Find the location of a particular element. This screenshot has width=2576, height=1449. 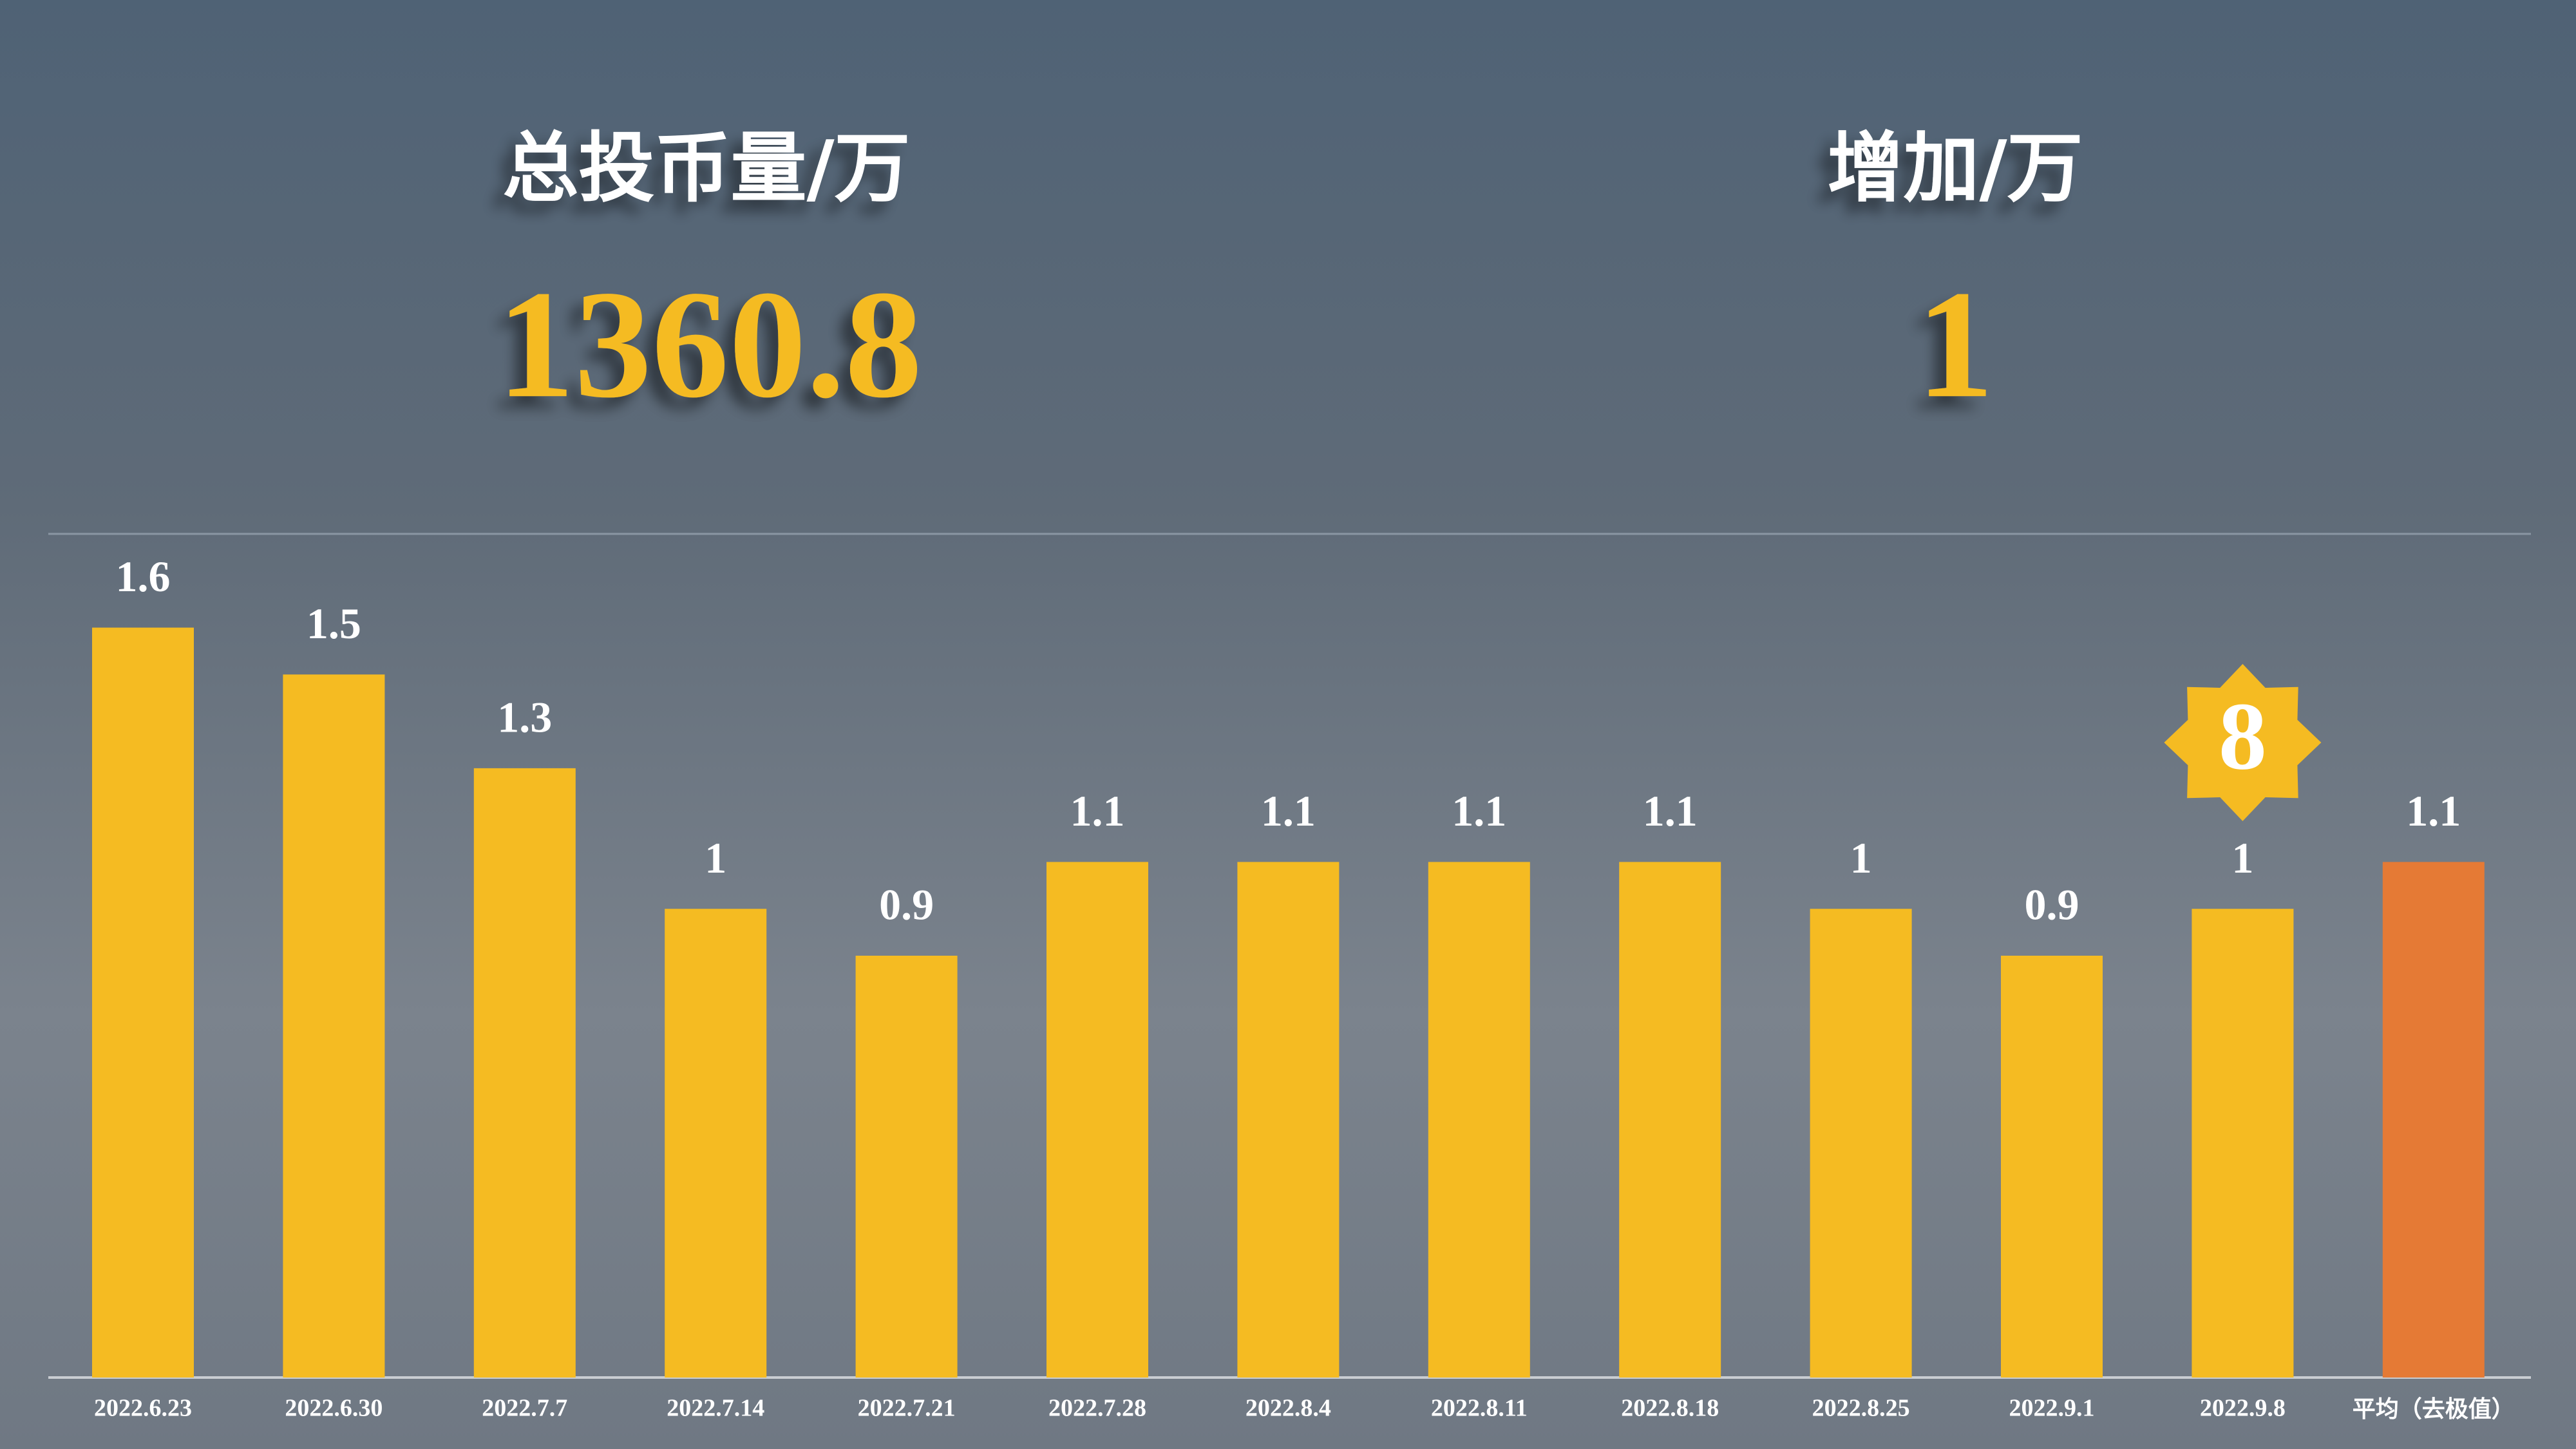

x-tick-label: 2022.6.30 is located at coordinates (334, 1409).